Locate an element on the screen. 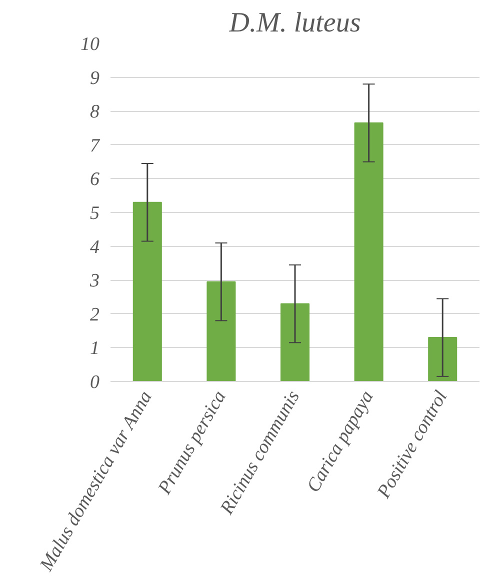 This screenshot has height=584, width=499. y-tick-label: 3 is located at coordinates (94, 281).